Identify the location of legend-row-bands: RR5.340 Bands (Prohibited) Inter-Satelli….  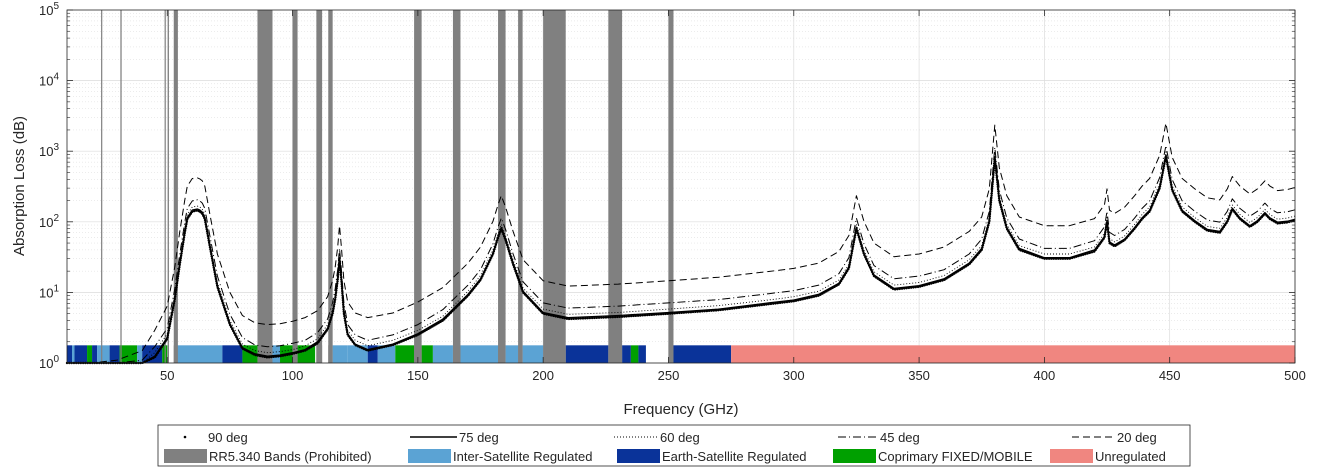
(665, 456).